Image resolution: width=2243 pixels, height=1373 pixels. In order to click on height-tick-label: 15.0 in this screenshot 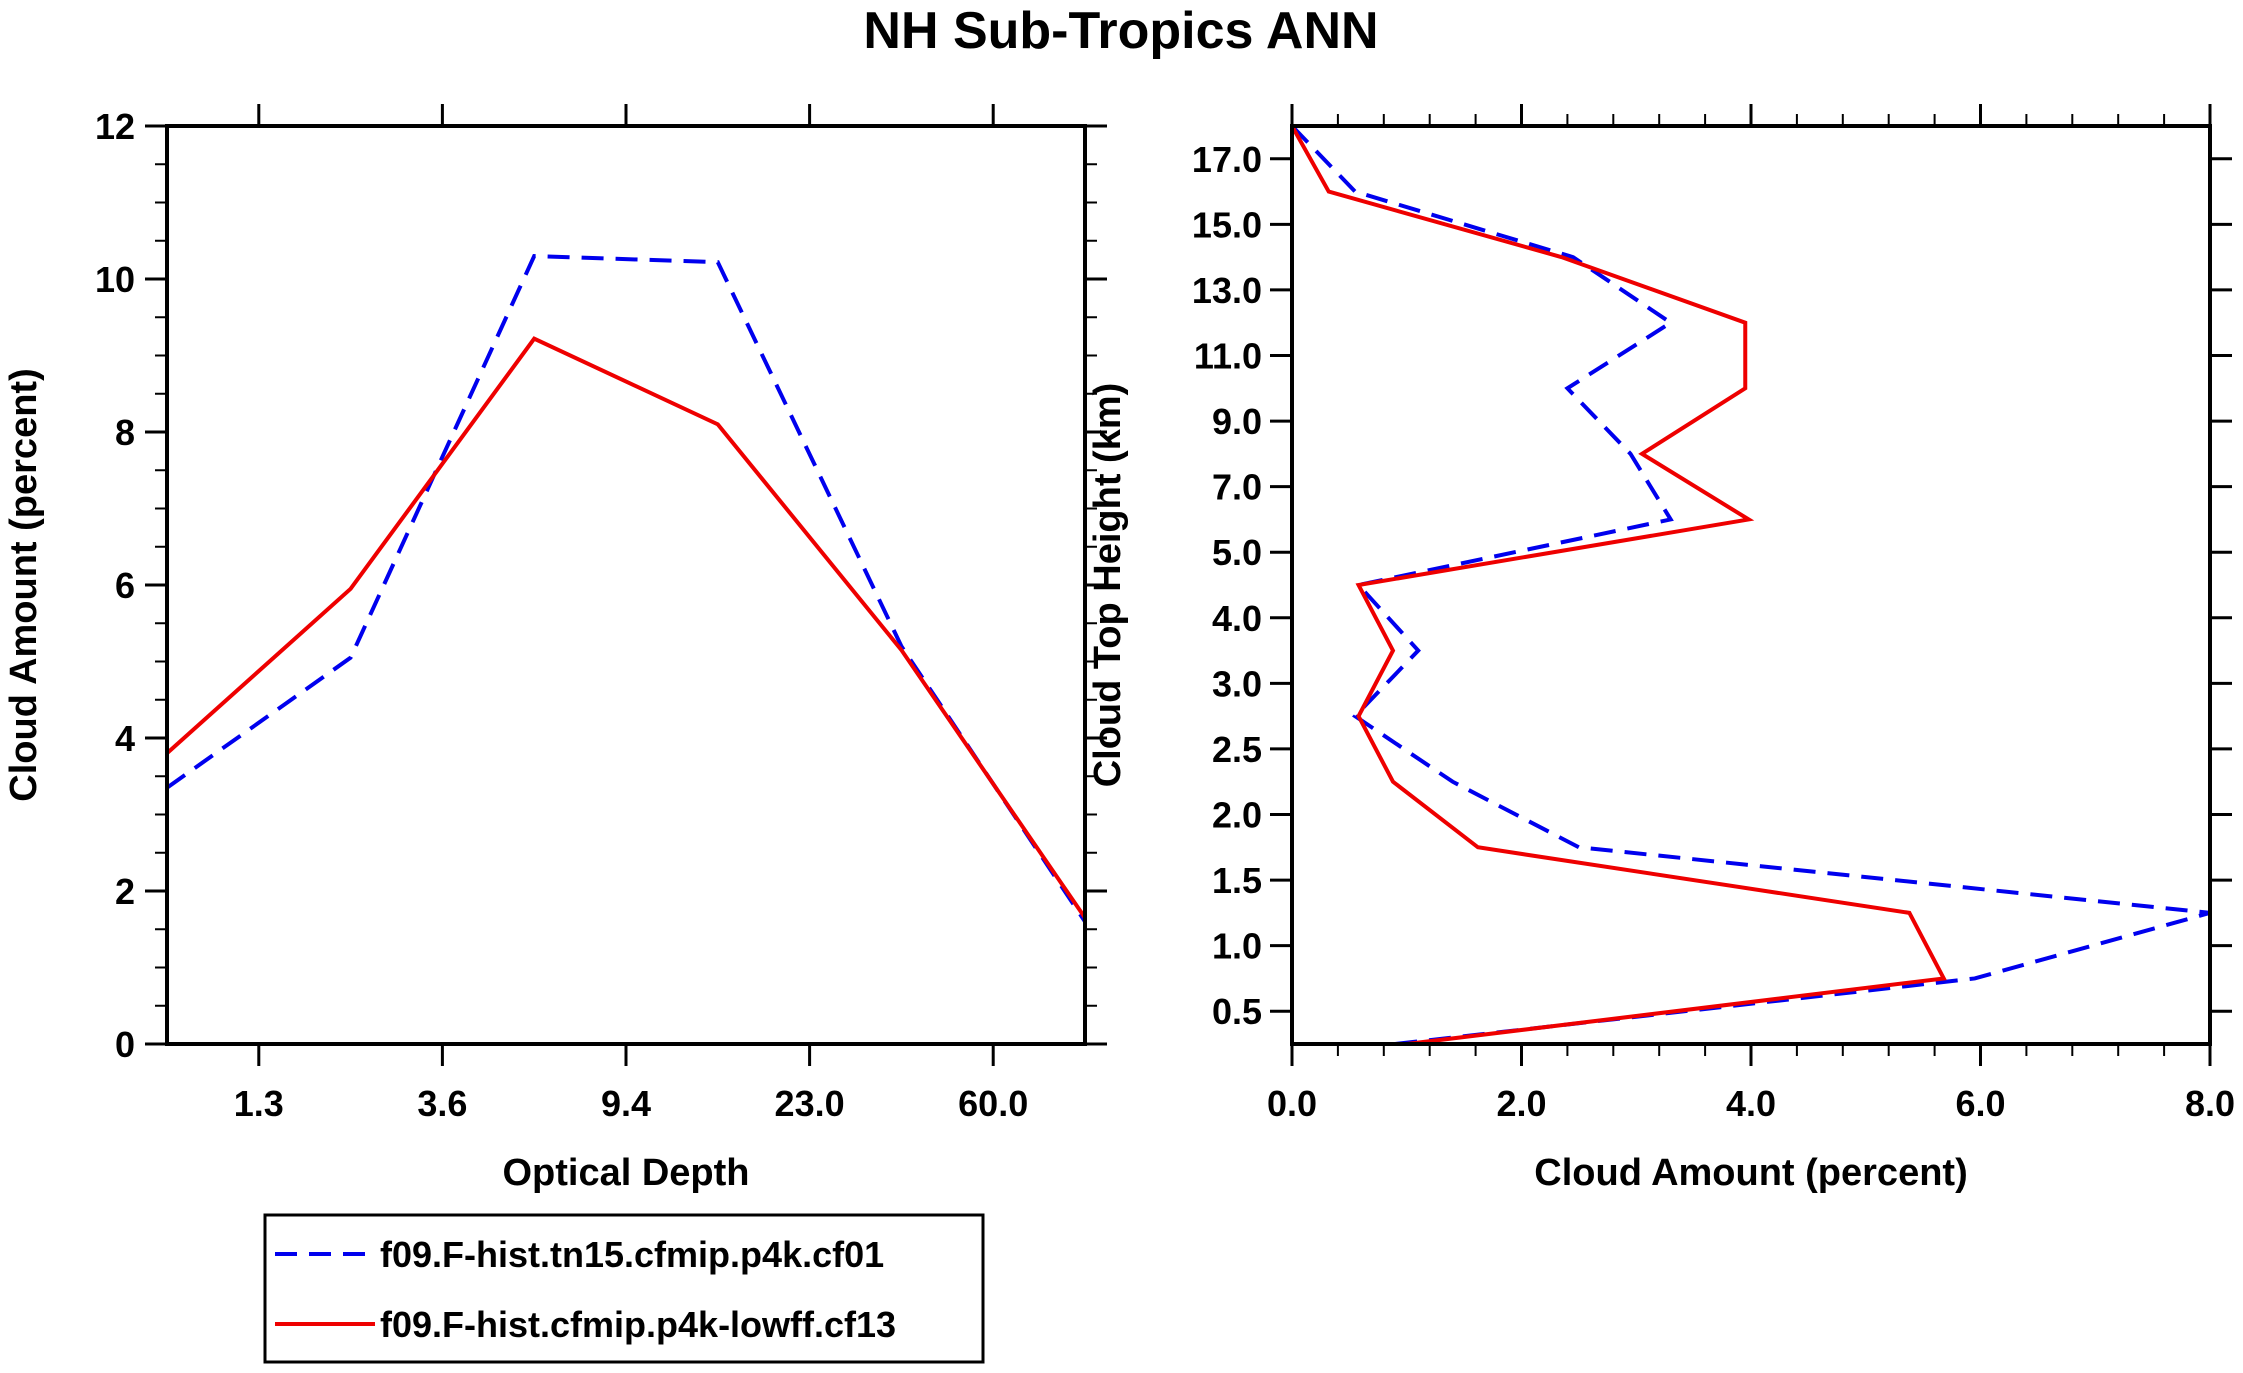, I will do `click(1227, 224)`.